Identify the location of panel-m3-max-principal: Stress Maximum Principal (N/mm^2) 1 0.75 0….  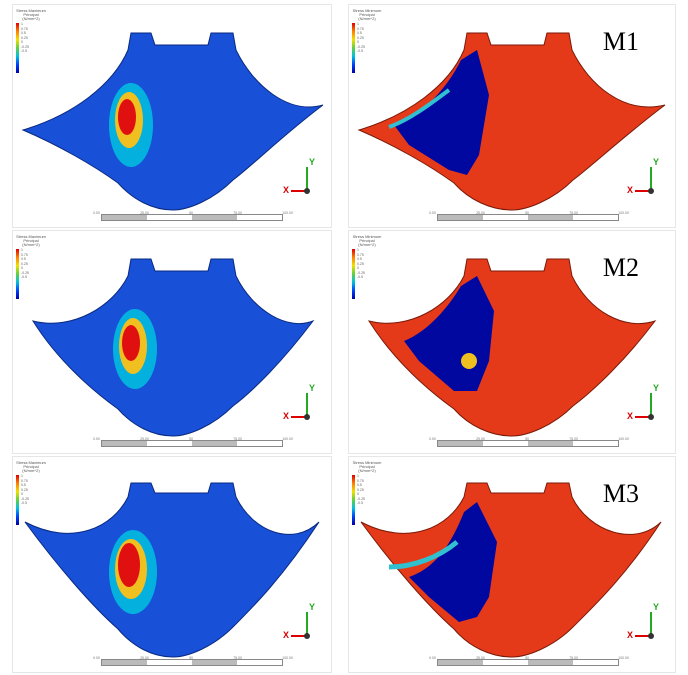
(172, 564).